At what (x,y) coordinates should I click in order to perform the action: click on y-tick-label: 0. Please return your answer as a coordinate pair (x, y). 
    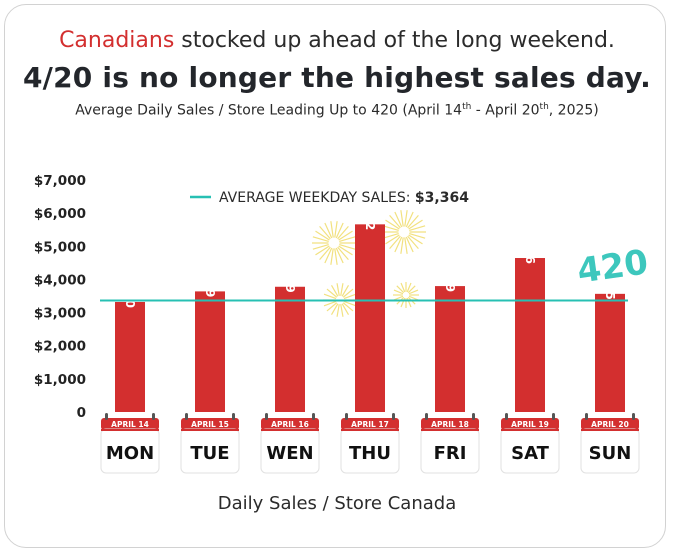
    Looking at the image, I should click on (81, 413).